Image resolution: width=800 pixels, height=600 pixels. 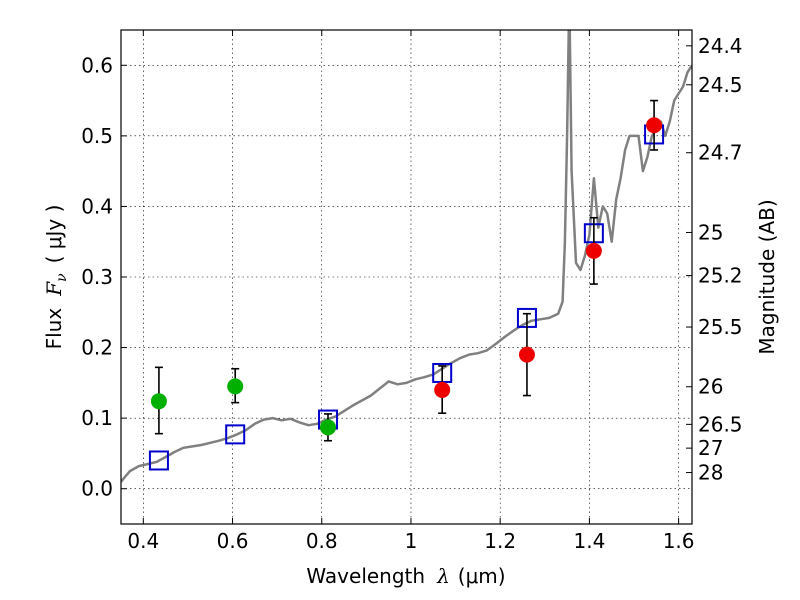 I want to click on magnitude-tick-label: 27, so click(x=710, y=448).